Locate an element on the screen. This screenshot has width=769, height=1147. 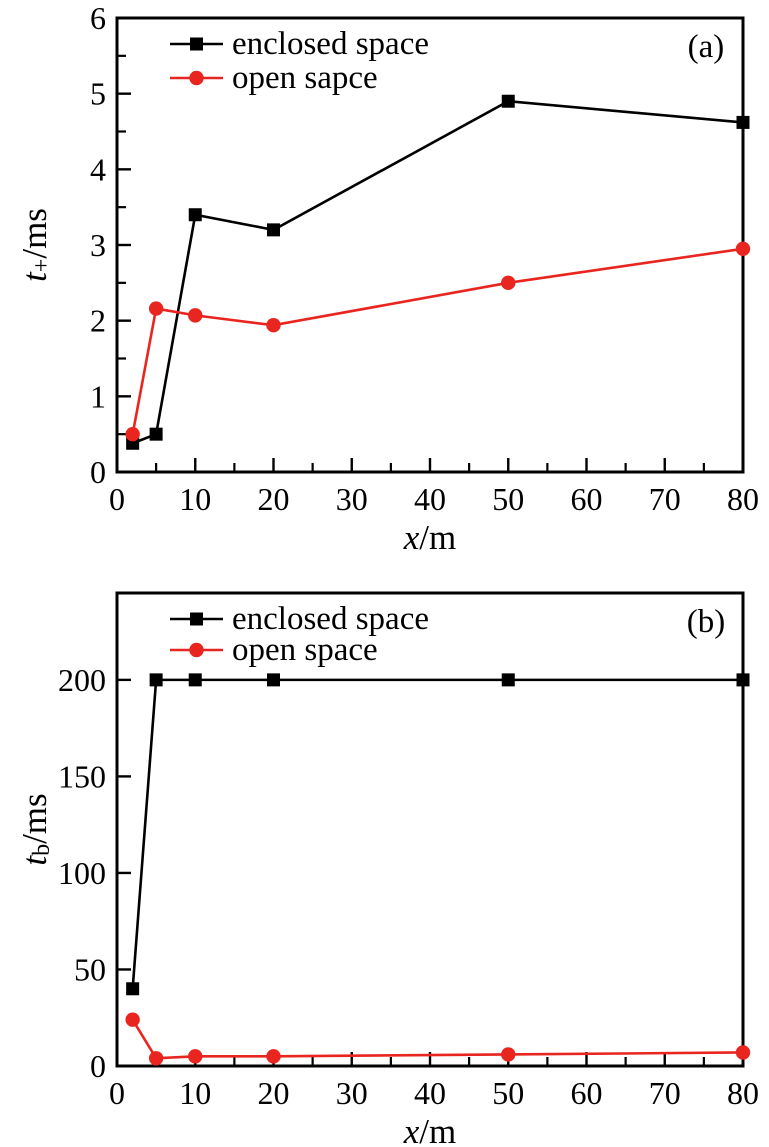
legend-label-1: open space is located at coordinates (305, 650).